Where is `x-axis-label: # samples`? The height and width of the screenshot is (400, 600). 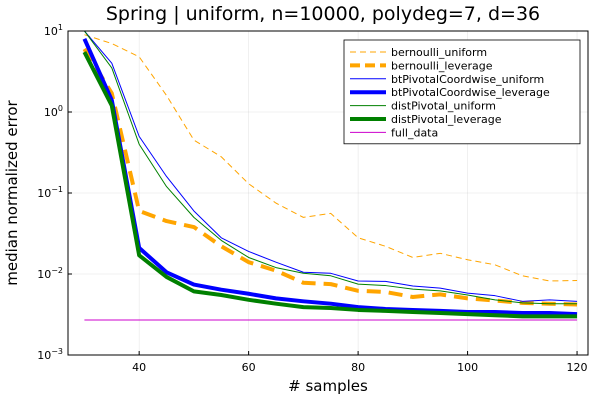 x-axis-label: # samples is located at coordinates (328, 386).